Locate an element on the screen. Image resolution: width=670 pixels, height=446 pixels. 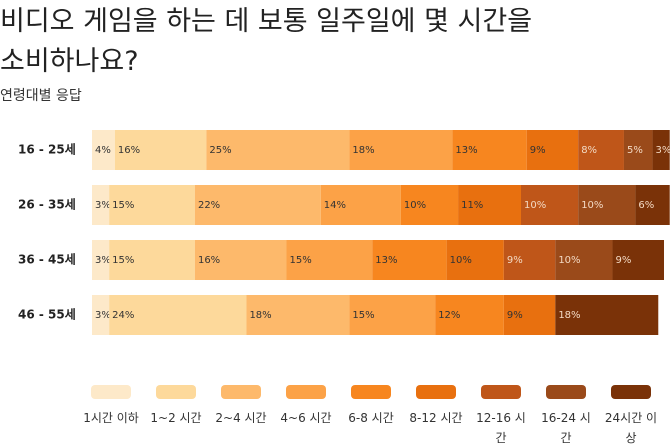
legend-label: 24시간 이상 is located at coordinates (631, 428).